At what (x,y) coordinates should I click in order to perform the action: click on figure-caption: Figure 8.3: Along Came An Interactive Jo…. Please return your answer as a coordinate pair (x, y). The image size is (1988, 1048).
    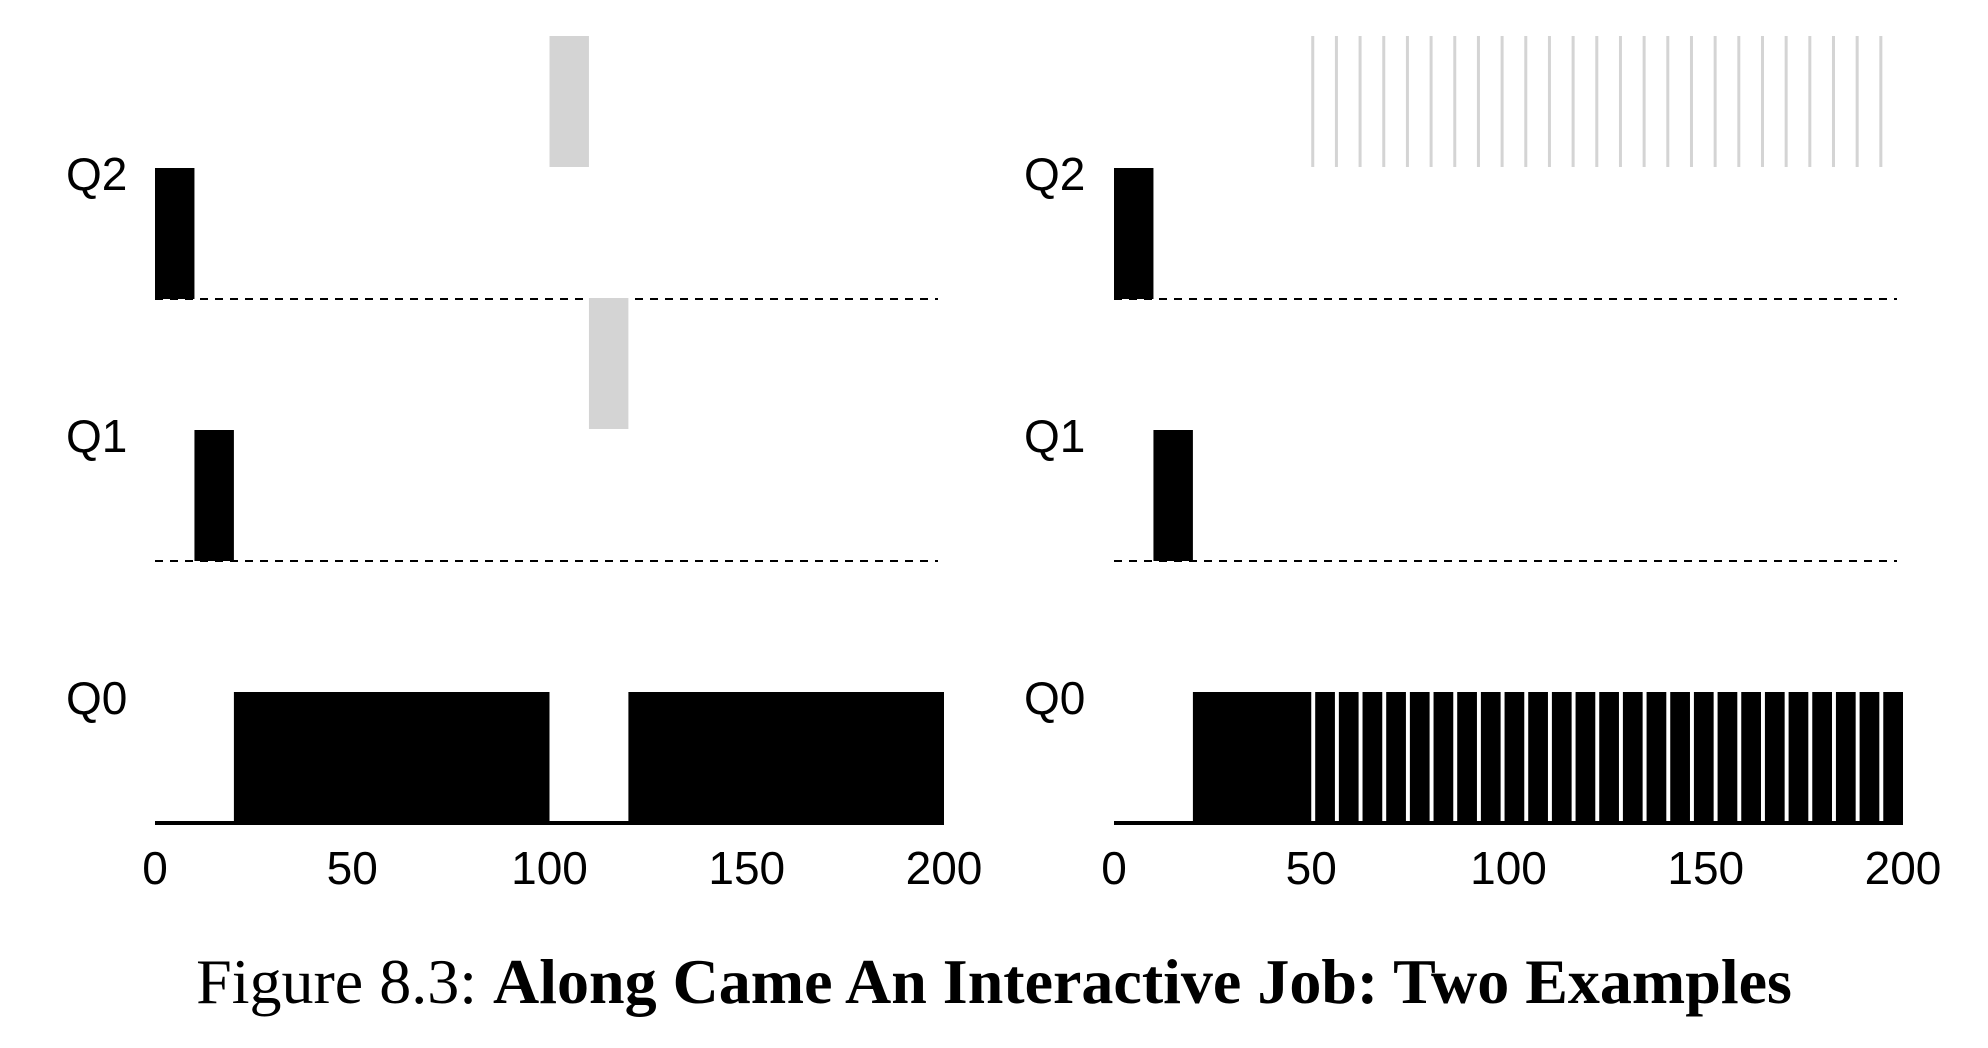
    Looking at the image, I should click on (994, 982).